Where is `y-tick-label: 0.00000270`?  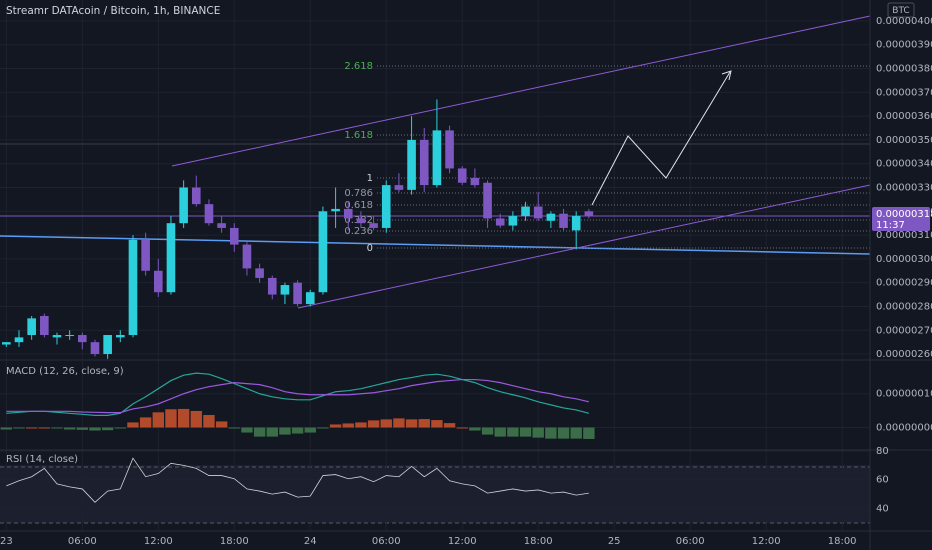
y-tick-label: 0.00000270 is located at coordinates (904, 330).